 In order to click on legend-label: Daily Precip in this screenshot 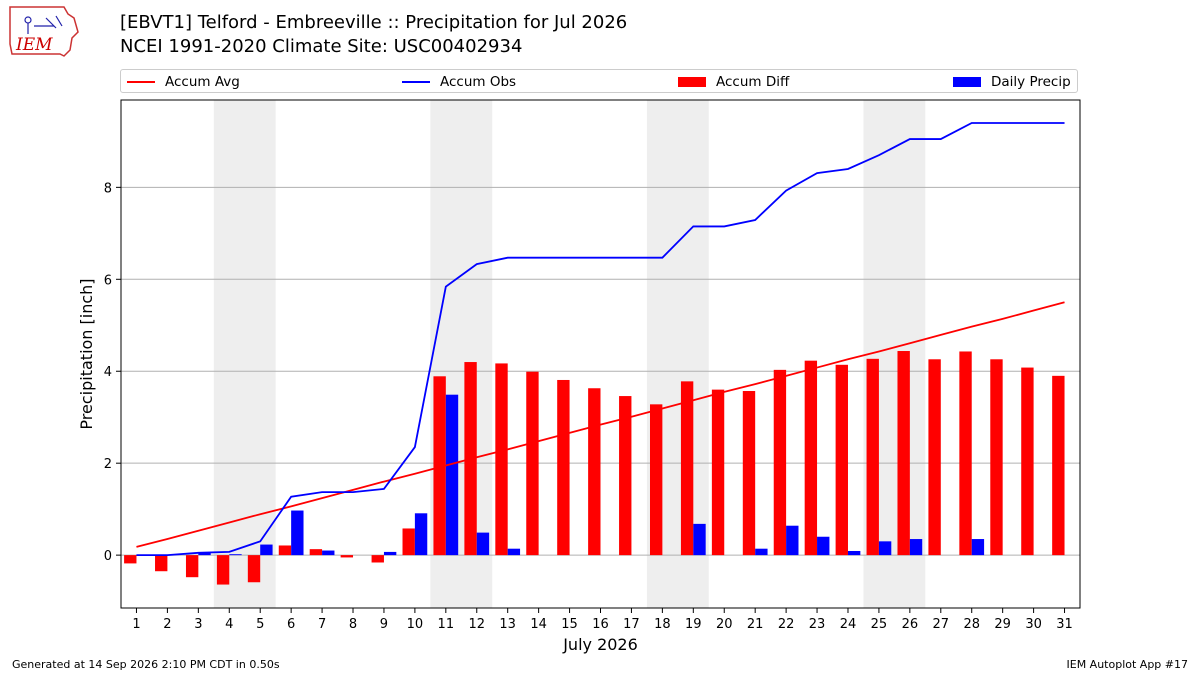, I will do `click(1031, 82)`.